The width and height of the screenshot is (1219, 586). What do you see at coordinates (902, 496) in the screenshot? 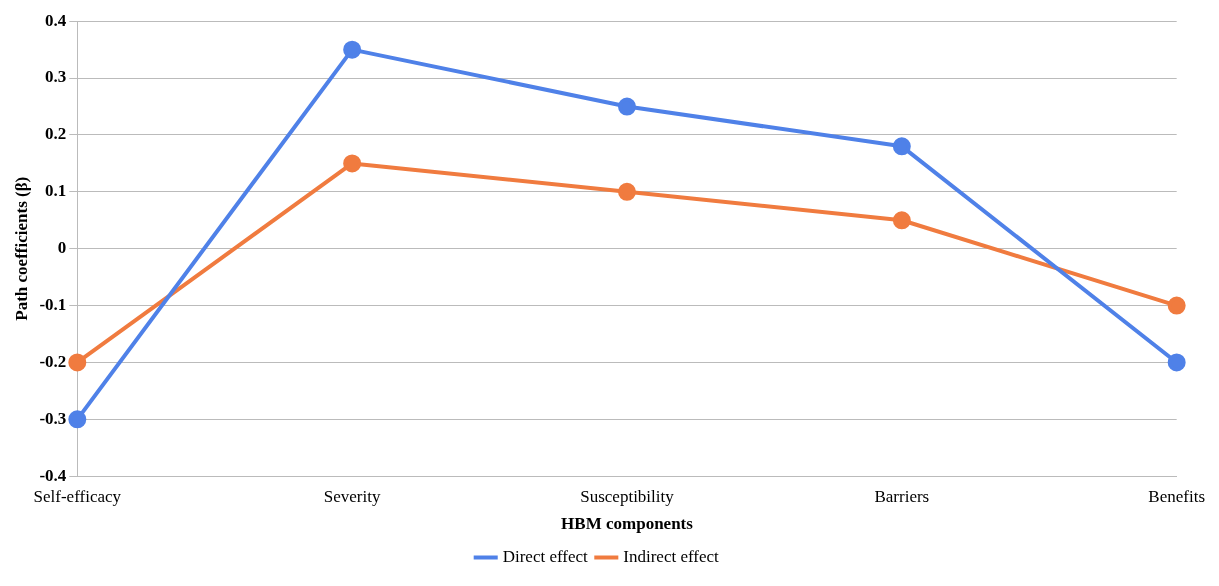
I see `x-tick-label: Barriers` at bounding box center [902, 496].